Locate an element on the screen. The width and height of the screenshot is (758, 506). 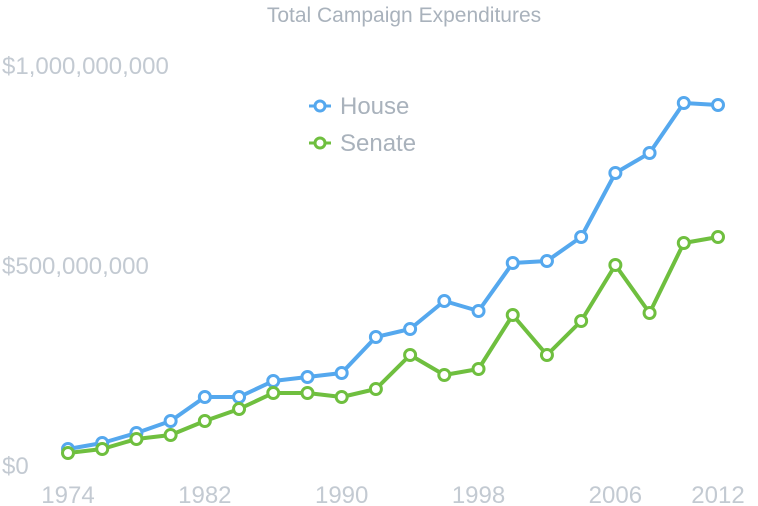
x-axis: 1974 1982 1990 1998 2006 2012 is located at coordinates (392, 494).